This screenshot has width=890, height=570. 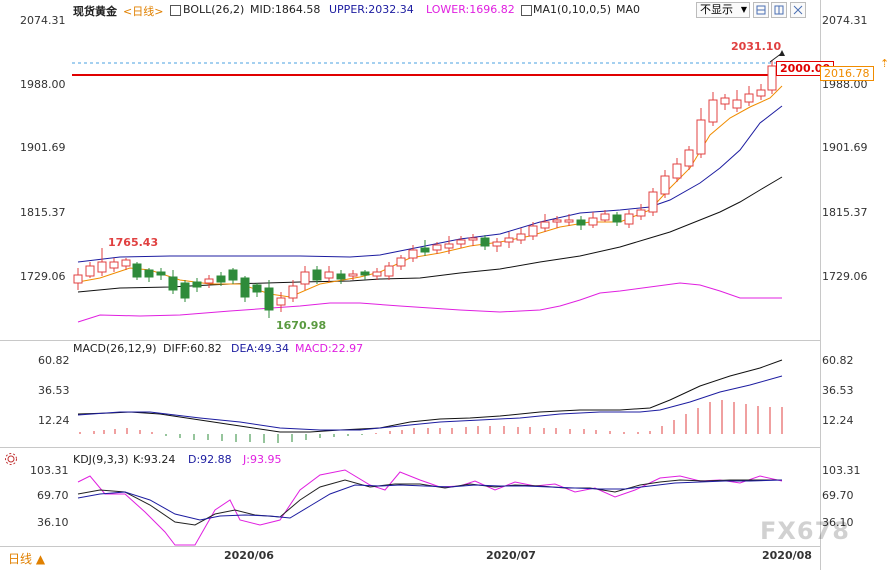 I want to click on macd-macd-value: MACD:22.97, so click(x=329, y=348).